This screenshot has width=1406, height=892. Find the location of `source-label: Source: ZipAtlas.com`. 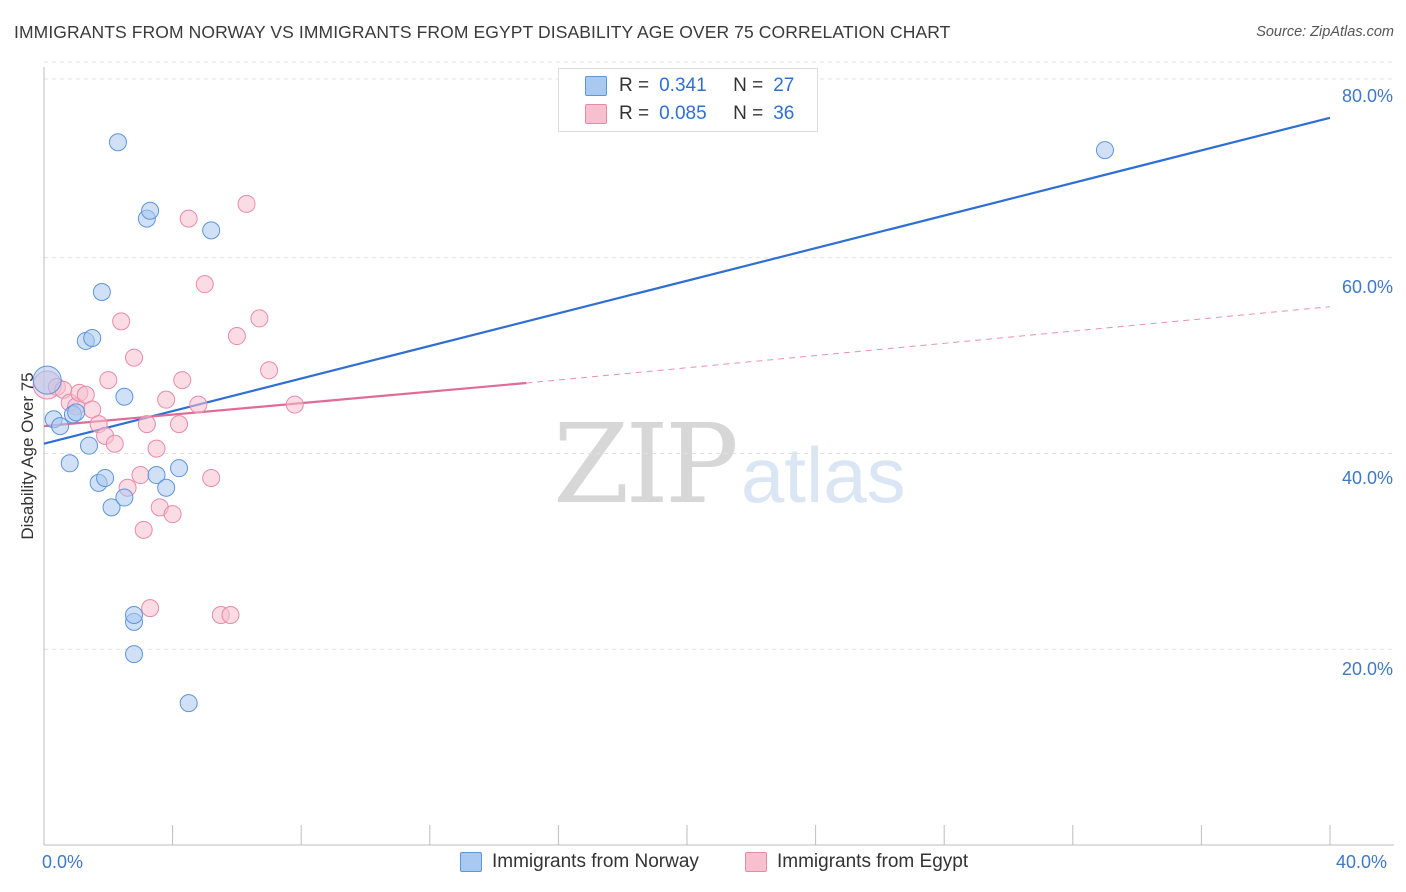

source-label: Source: ZipAtlas.com is located at coordinates (1325, 32).